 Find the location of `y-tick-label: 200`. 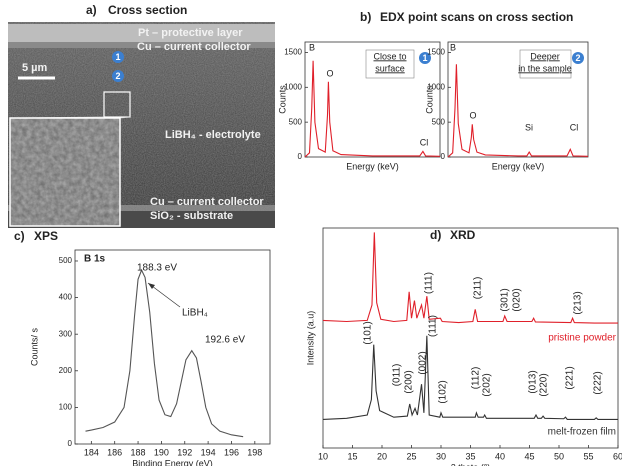

y-tick-label: 200 is located at coordinates (66, 370).